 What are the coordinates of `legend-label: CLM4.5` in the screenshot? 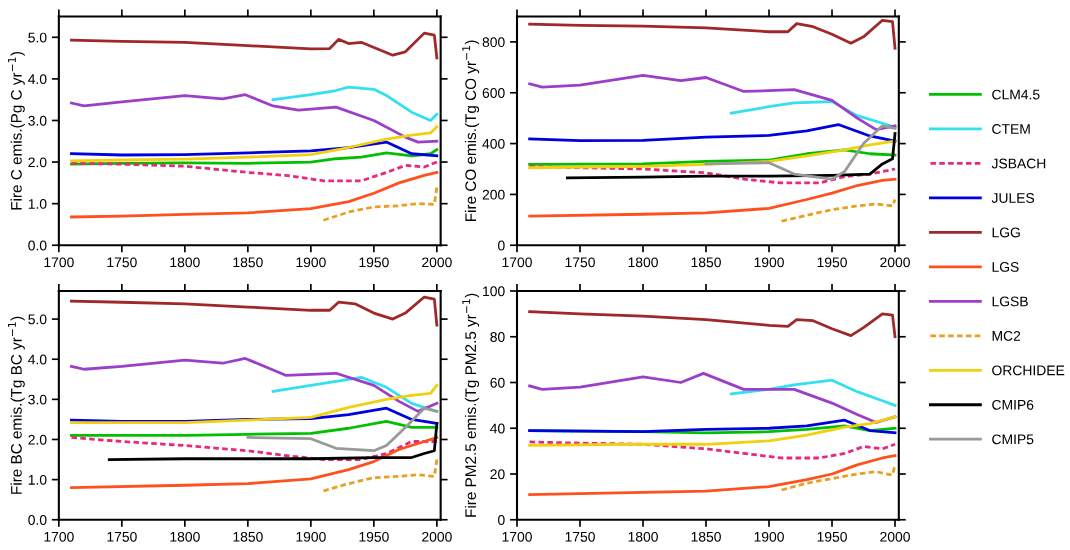 It's located at (1016, 94).